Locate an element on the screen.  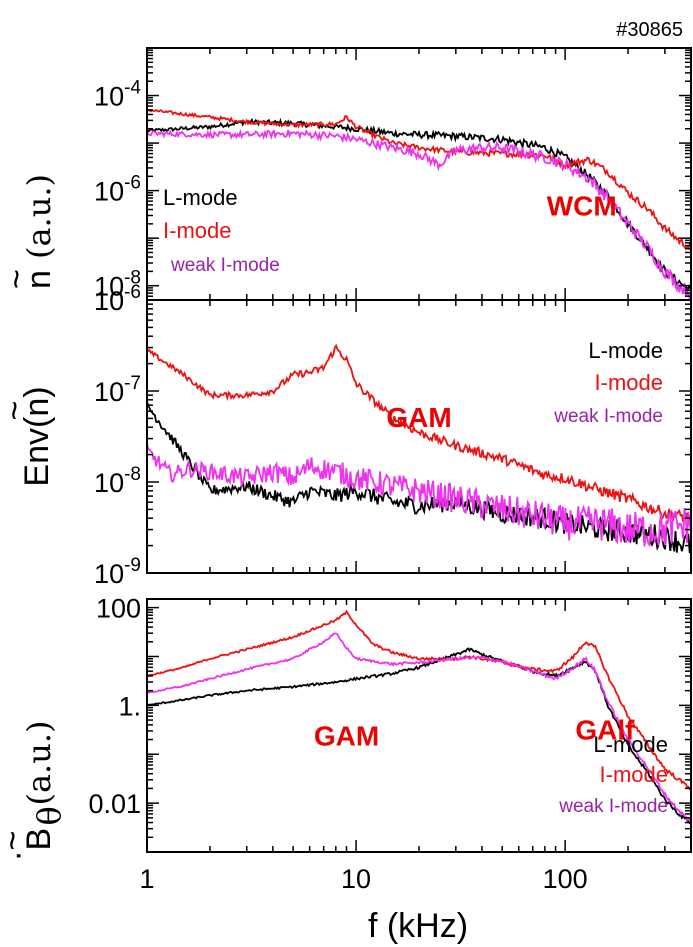
annotation-wcm: WCM is located at coordinates (582, 205).